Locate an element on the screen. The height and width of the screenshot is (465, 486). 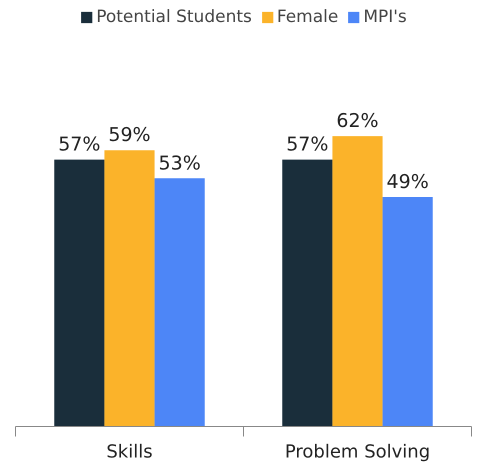
data-label: 53% is located at coordinates (179, 163).